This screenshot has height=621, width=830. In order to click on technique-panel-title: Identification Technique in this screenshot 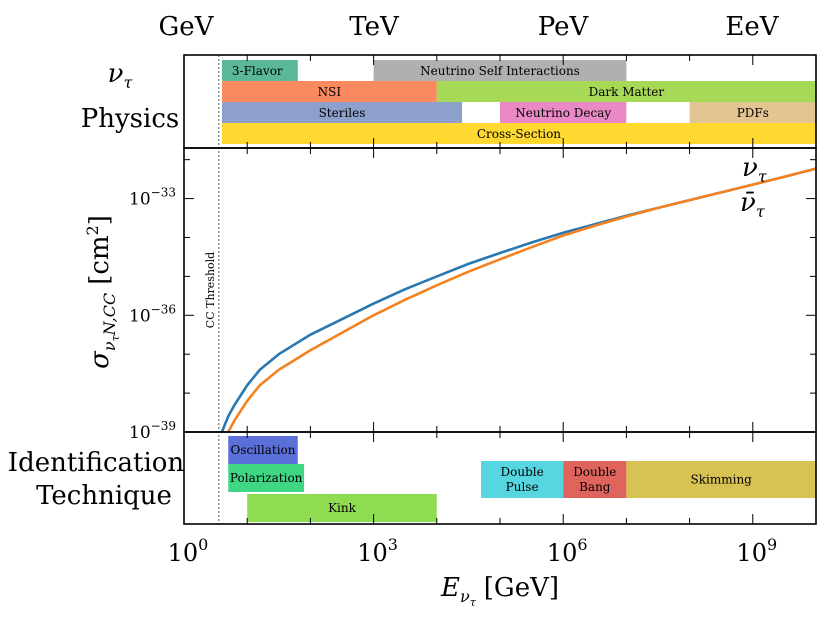, I will do `click(96, 479)`.